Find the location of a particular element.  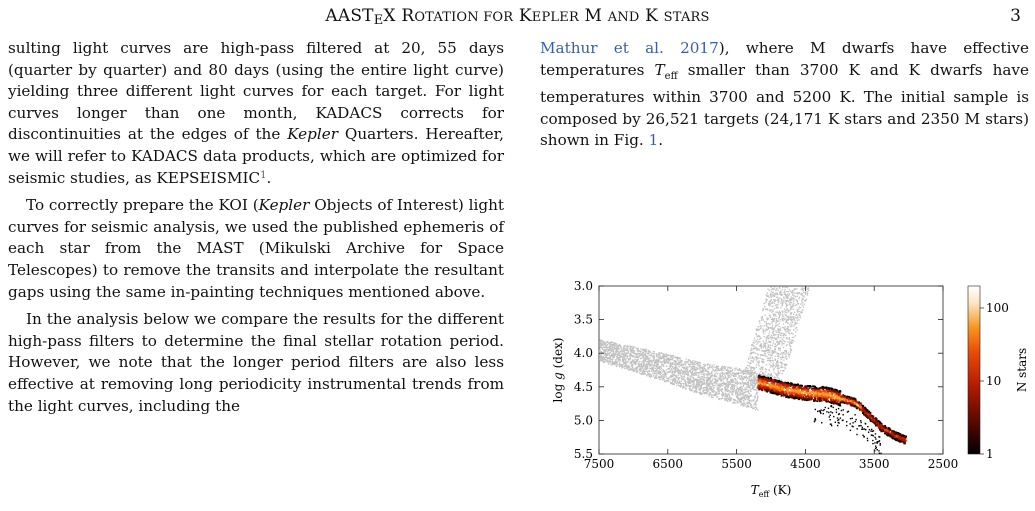

citation-mathur-2017: Mathur et al. 2017 is located at coordinates (629, 48).